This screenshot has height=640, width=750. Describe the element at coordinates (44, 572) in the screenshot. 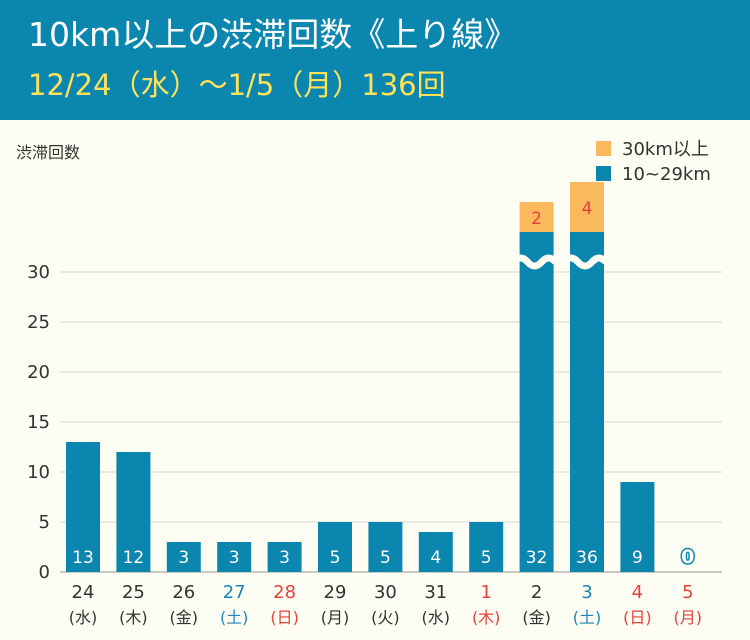

I see `y-tick-label: 0` at that location.